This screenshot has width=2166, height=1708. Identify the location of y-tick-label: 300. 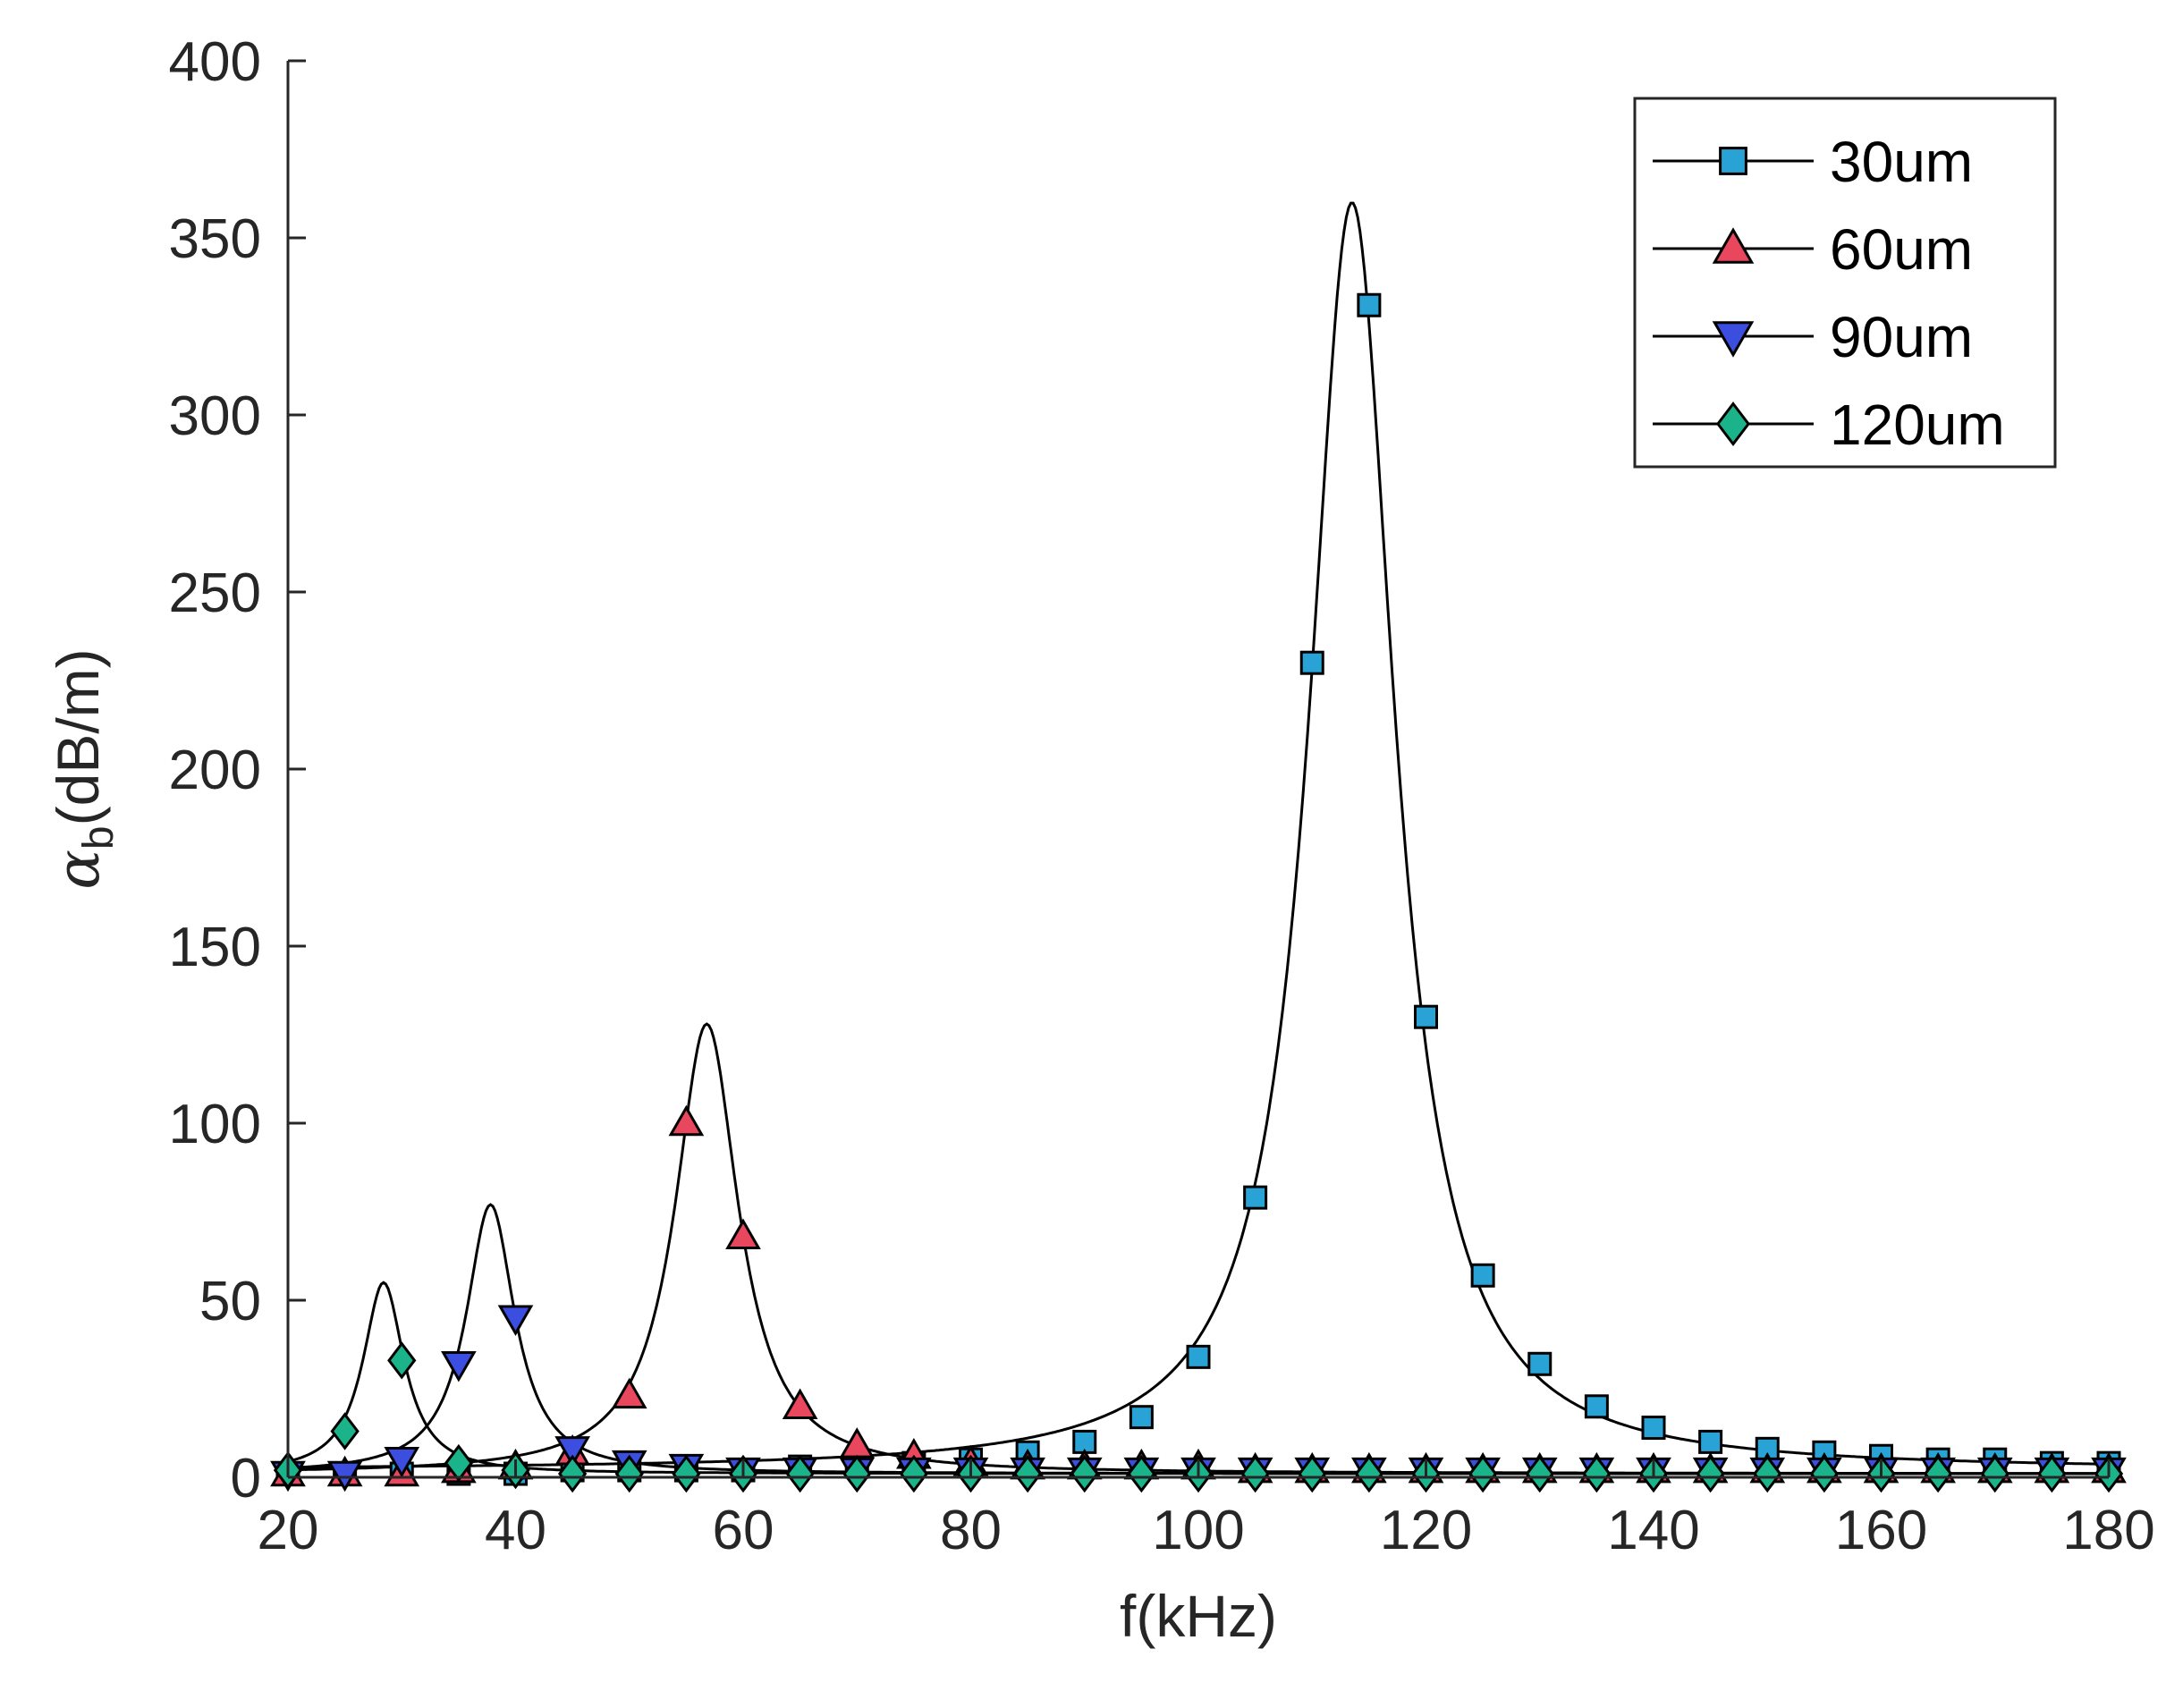
(215, 416).